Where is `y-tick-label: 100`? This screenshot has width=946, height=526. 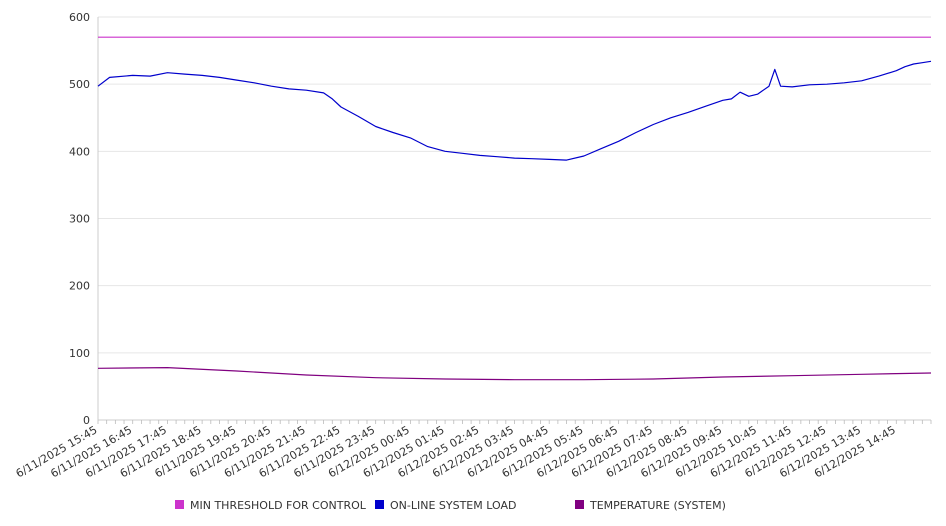
y-tick-label: 100 is located at coordinates (79, 353).